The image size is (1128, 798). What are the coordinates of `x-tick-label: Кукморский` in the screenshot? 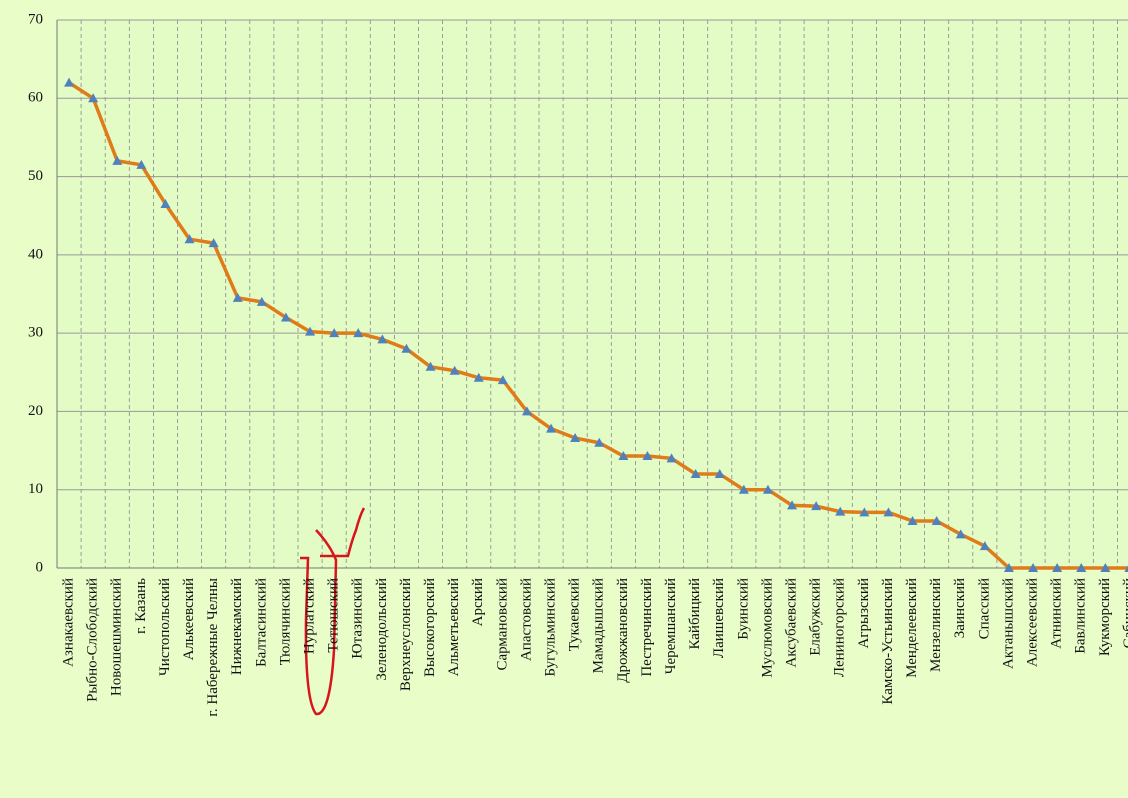 It's located at (1105, 617).